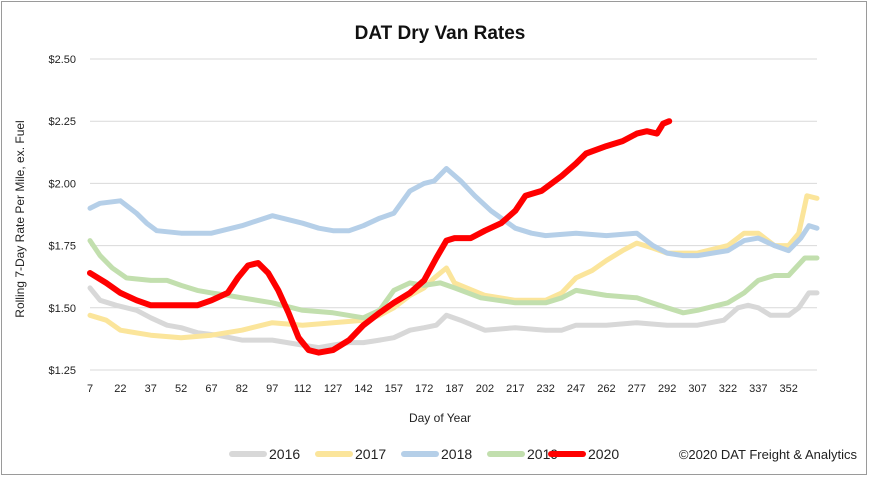 The height and width of the screenshot is (478, 870). What do you see at coordinates (697, 389) in the screenshot?
I see `x-tick-label: 307` at bounding box center [697, 389].